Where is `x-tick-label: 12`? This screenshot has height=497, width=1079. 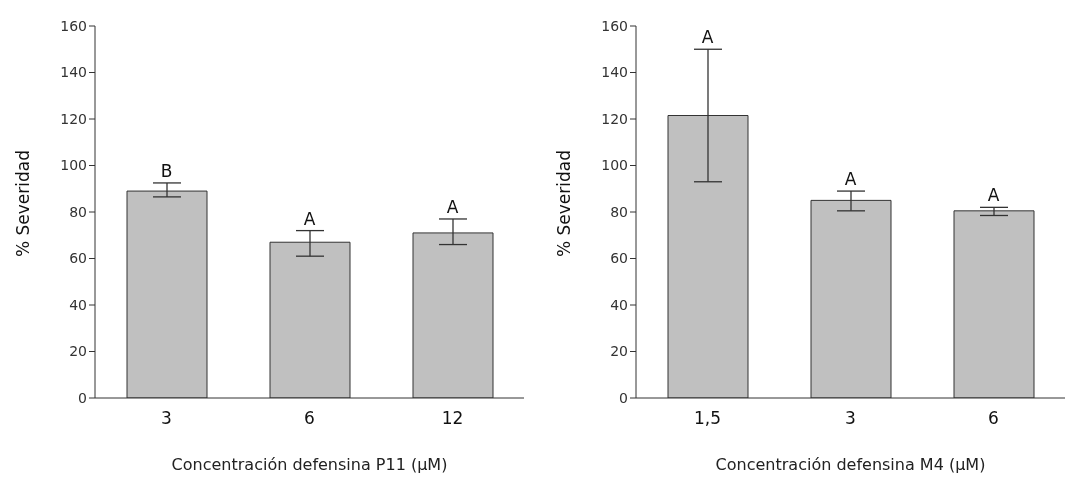 x-tick-label: 12 is located at coordinates (452, 418).